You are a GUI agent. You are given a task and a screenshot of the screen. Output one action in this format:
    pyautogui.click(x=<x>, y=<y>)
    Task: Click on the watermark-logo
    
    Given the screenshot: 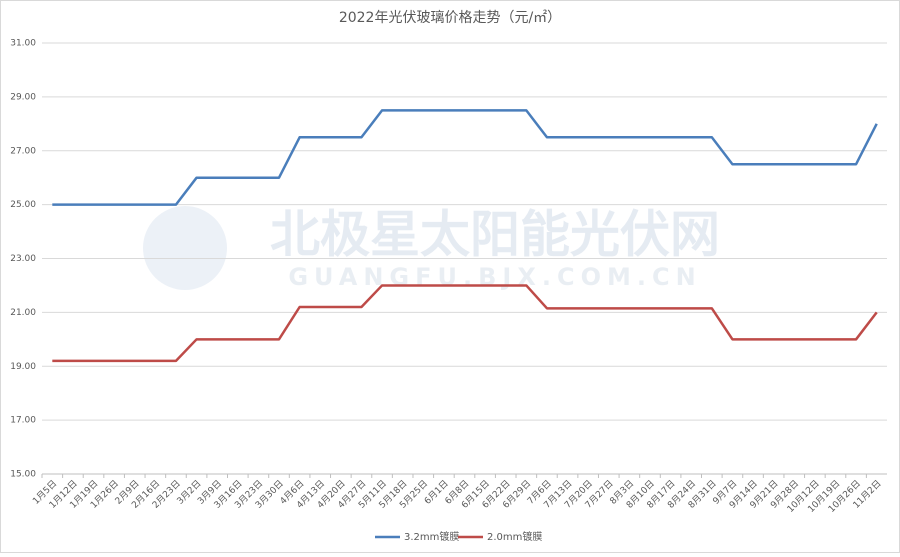 What is the action you would take?
    pyautogui.click(x=185, y=248)
    